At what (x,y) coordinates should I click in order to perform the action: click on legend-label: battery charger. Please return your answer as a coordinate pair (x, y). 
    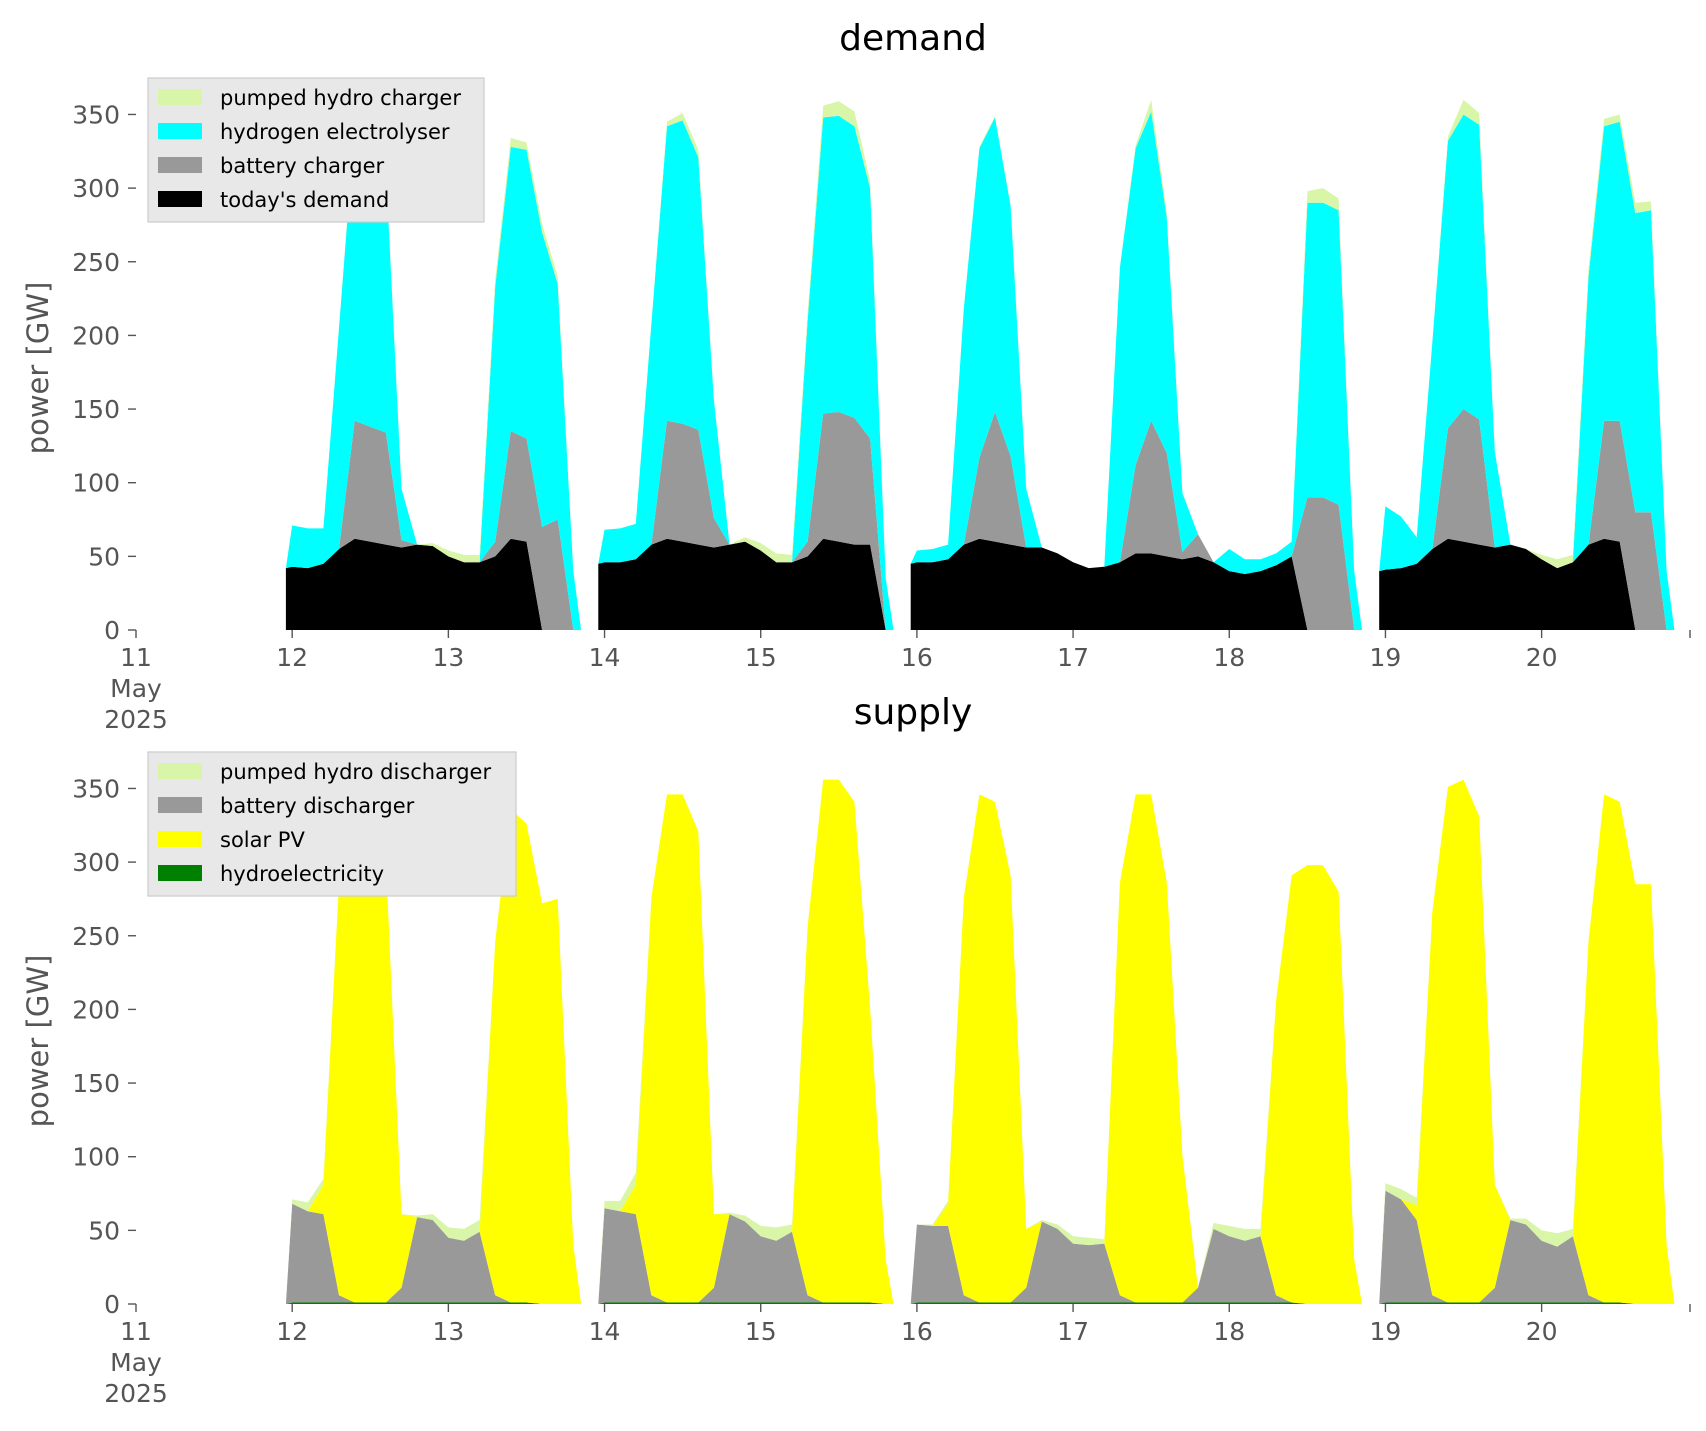
    Looking at the image, I should click on (302, 166).